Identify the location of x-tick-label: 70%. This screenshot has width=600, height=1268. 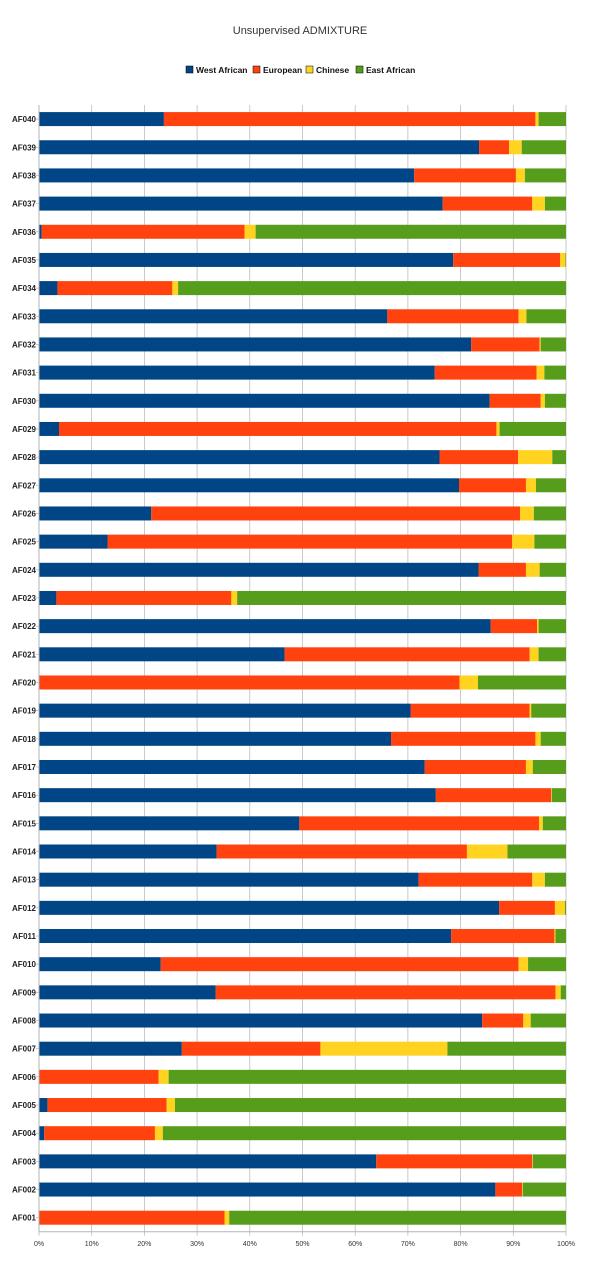
(408, 1244).